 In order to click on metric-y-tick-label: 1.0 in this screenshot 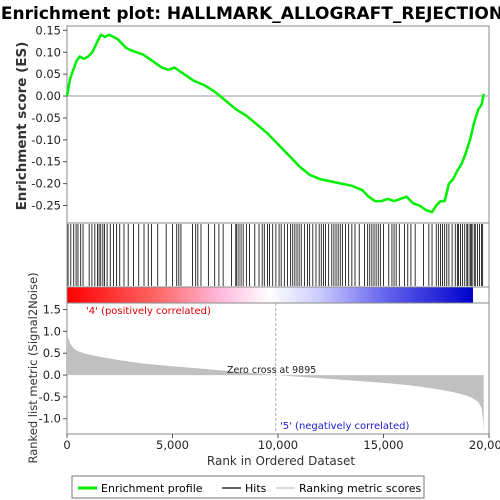, I will do `click(52, 331)`.